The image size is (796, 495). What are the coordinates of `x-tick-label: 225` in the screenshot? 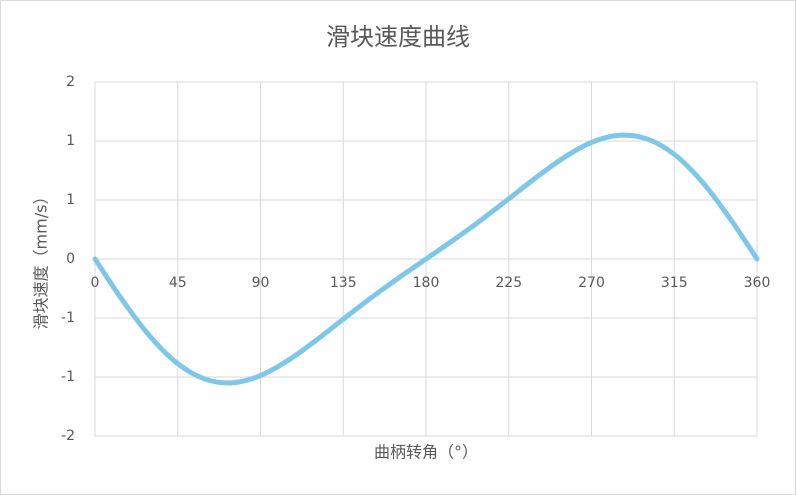 It's located at (508, 283).